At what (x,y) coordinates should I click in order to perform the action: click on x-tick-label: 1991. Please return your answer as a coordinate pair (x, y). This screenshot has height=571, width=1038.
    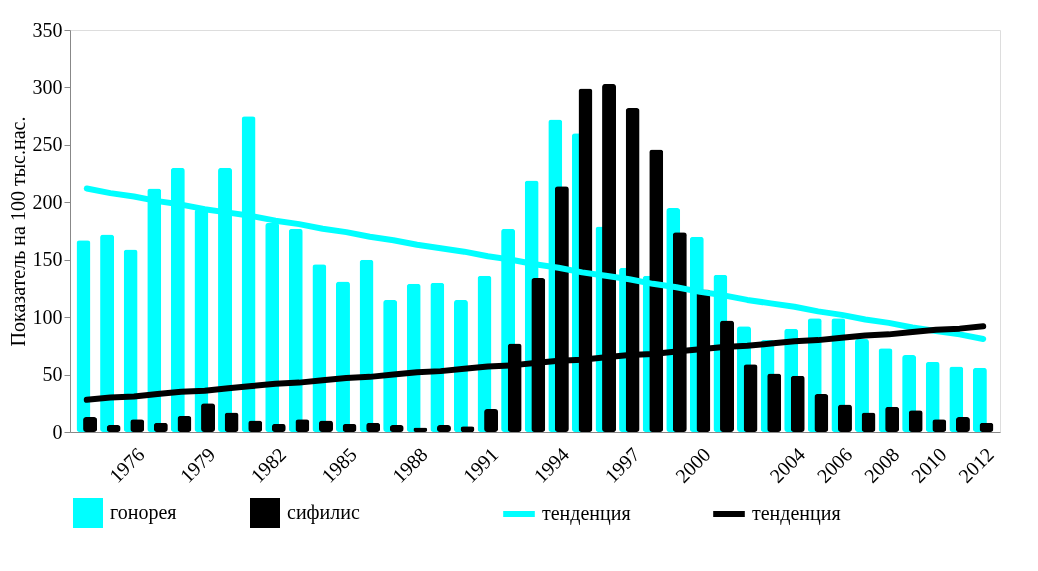
    Looking at the image, I should click on (480, 465).